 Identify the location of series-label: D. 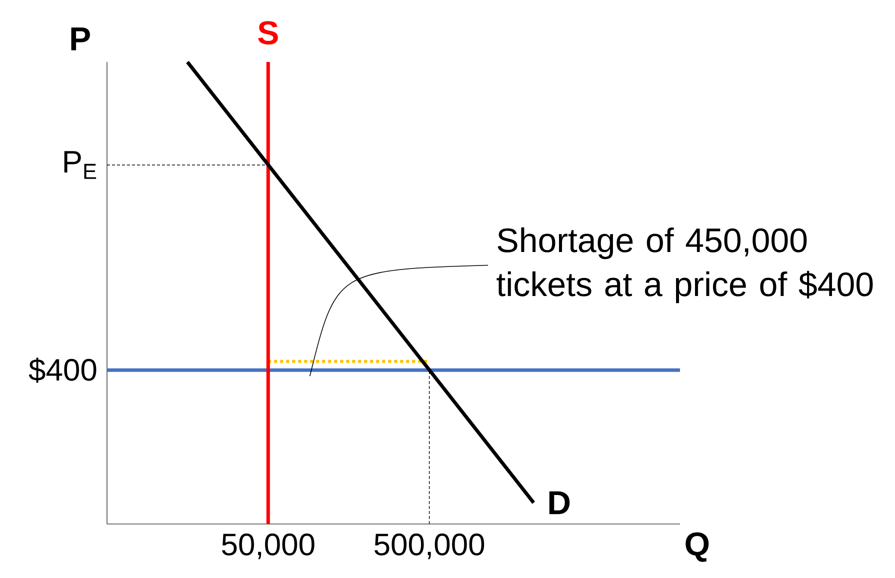
(559, 502).